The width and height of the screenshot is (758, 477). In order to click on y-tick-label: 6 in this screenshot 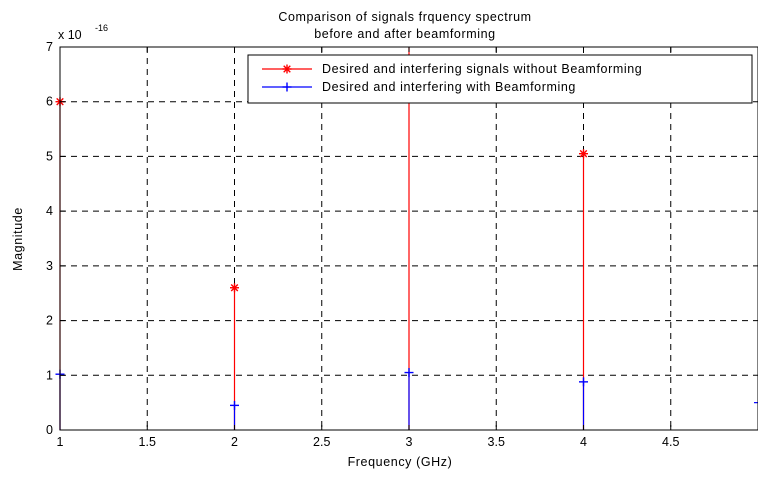, I will do `click(49, 102)`.